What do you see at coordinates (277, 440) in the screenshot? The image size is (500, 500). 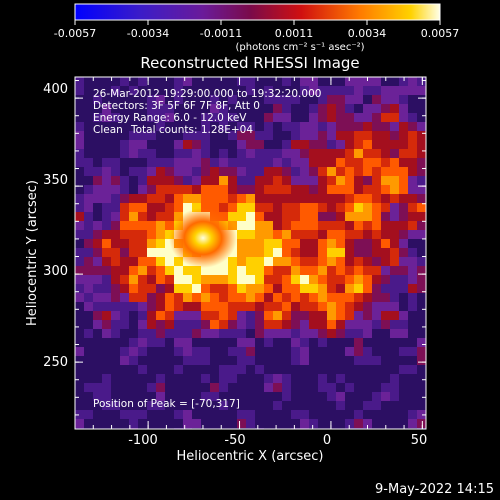 I see `x-tick-labels: -100 -50 0 50` at bounding box center [277, 440].